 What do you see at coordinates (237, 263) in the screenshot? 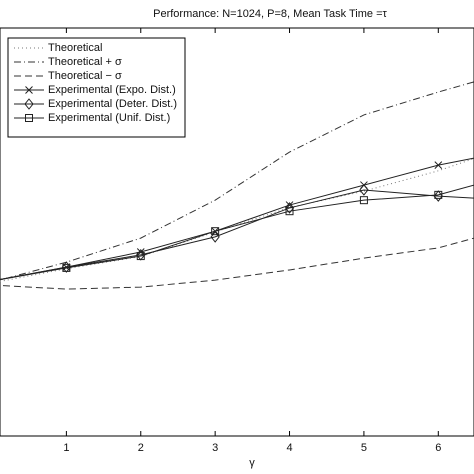
I see `series-line` at bounding box center [237, 263].